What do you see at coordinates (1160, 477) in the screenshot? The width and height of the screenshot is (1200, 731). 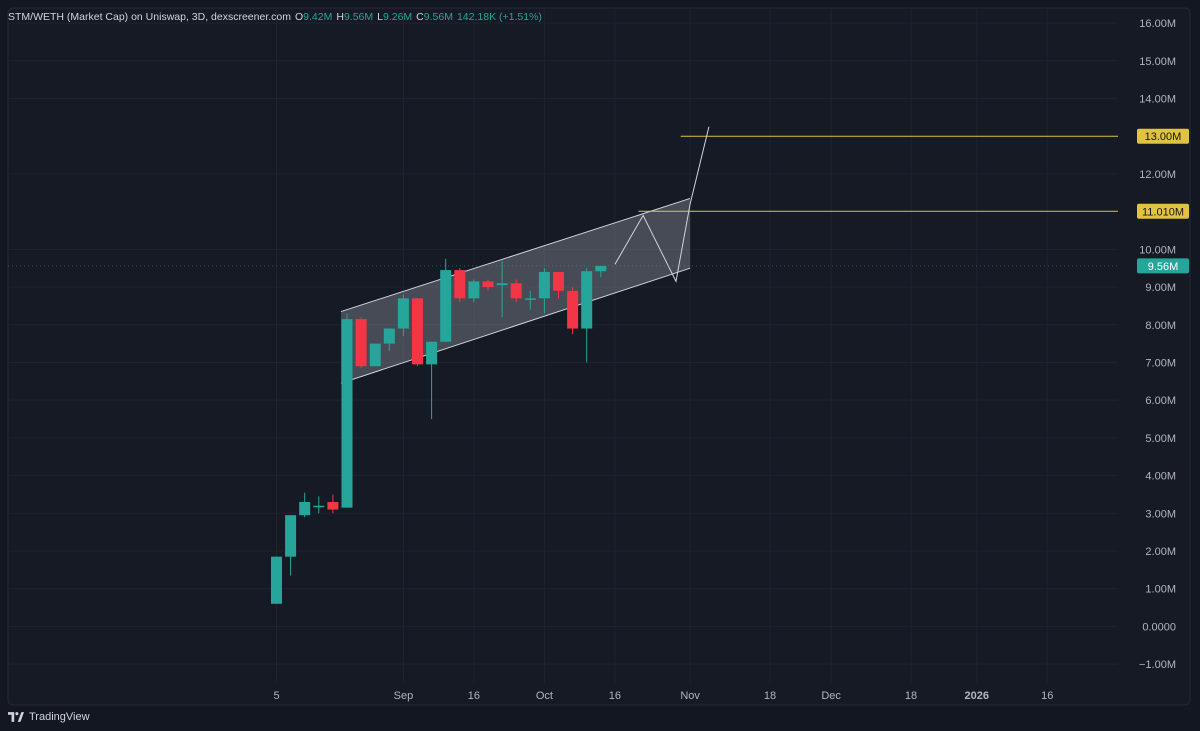 I see `y-tick-label: 4.00M` at bounding box center [1160, 477].